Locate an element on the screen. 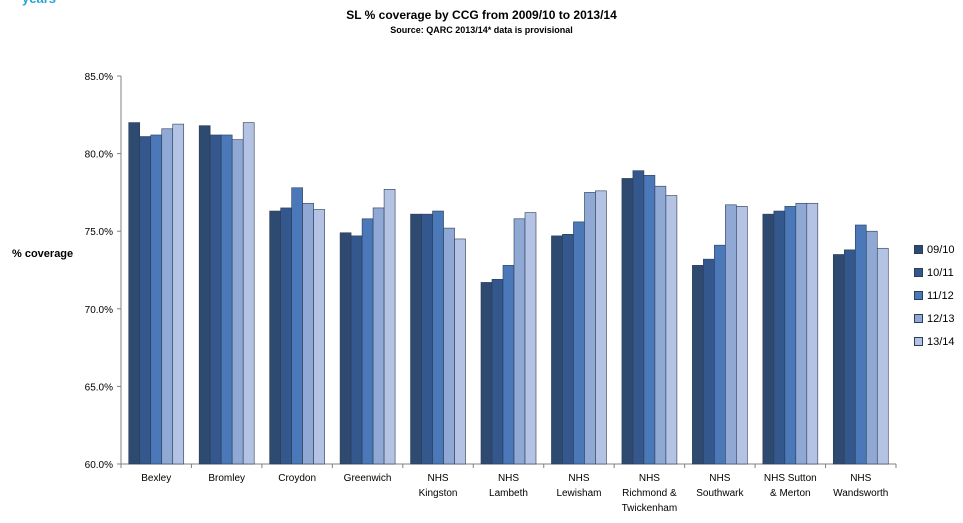  category-label-line: Southwark is located at coordinates (720, 493).